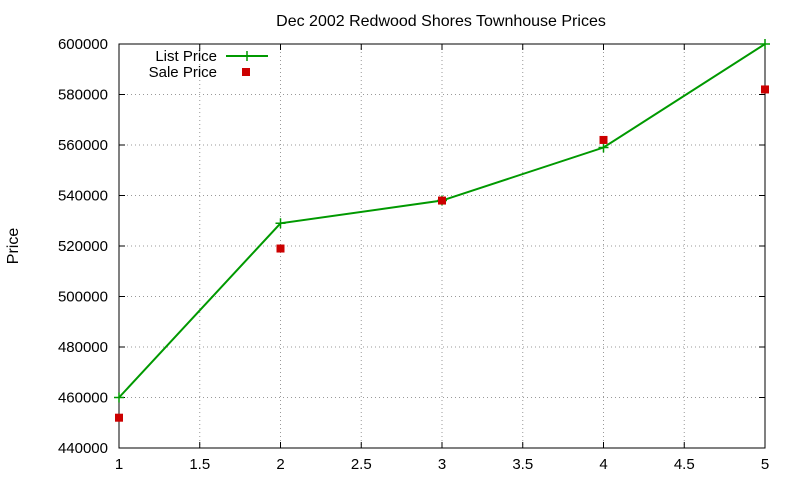  What do you see at coordinates (83, 145) in the screenshot?
I see `y-tick-label: 560000` at bounding box center [83, 145].